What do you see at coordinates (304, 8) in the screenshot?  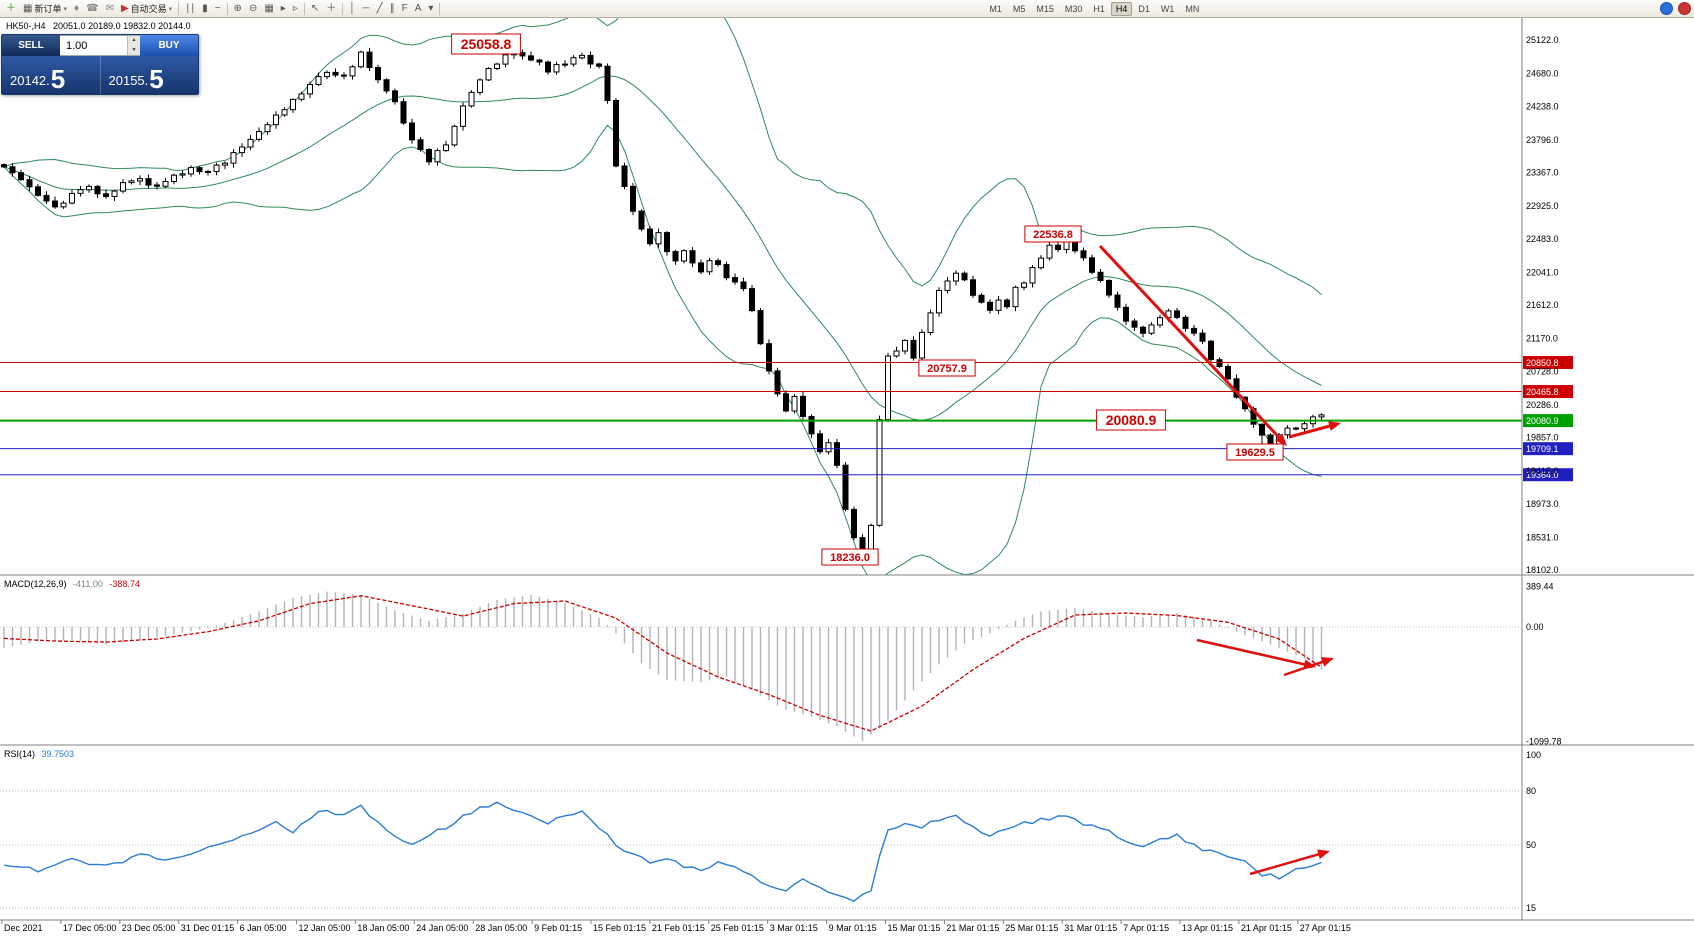 I see `toolbar-separator` at bounding box center [304, 8].